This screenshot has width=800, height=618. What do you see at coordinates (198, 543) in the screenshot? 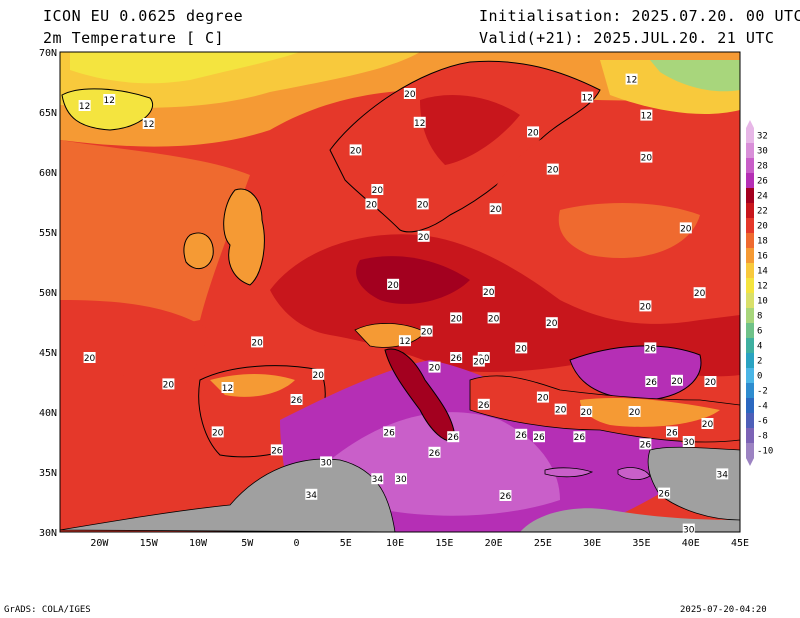
I see `lon-tick-label: 10W` at bounding box center [198, 543].